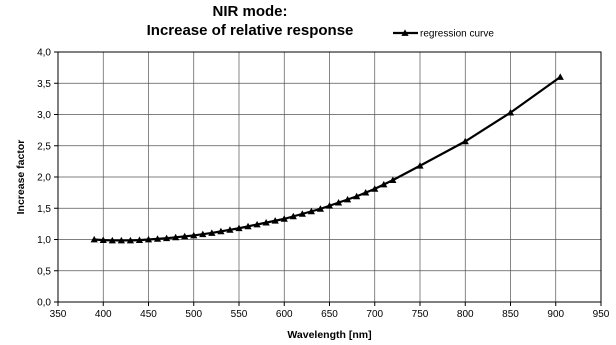 This screenshot has width=616, height=345. What do you see at coordinates (44, 271) in the screenshot?
I see `y-tick-label: 0,5` at bounding box center [44, 271].